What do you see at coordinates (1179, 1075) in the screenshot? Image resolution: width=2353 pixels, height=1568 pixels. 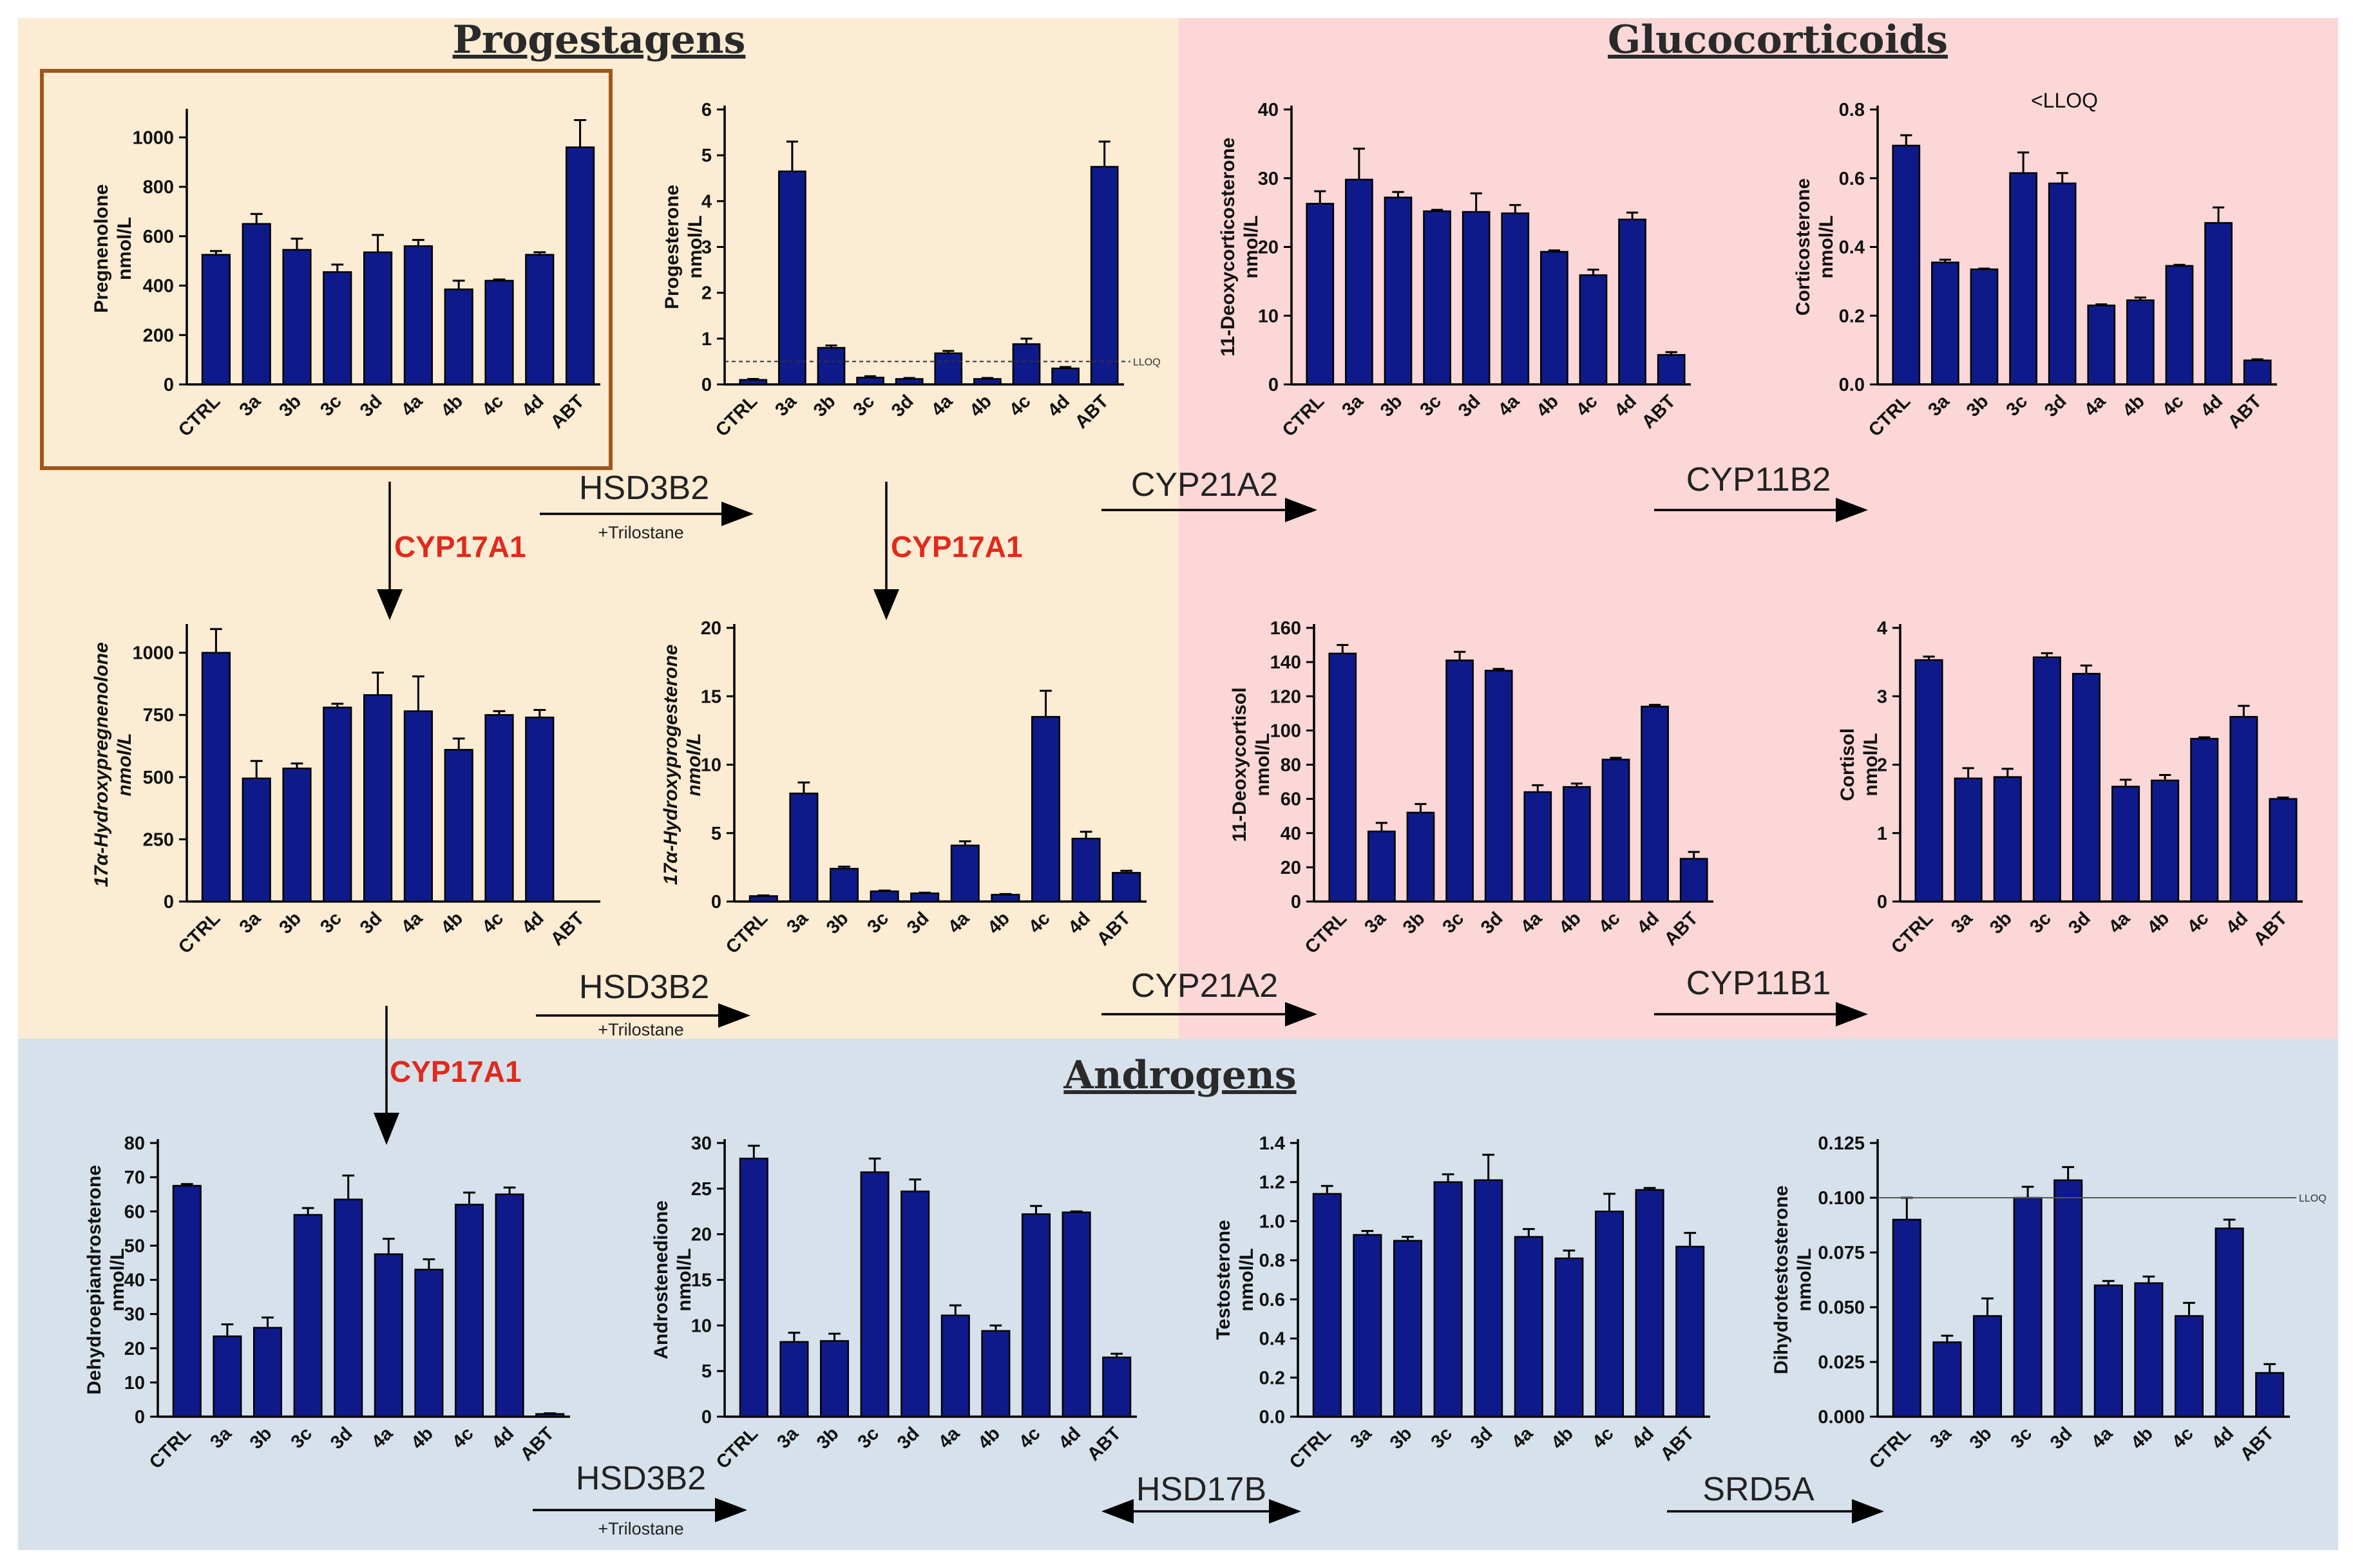 I see `androgens-title: Androgens` at bounding box center [1179, 1075].